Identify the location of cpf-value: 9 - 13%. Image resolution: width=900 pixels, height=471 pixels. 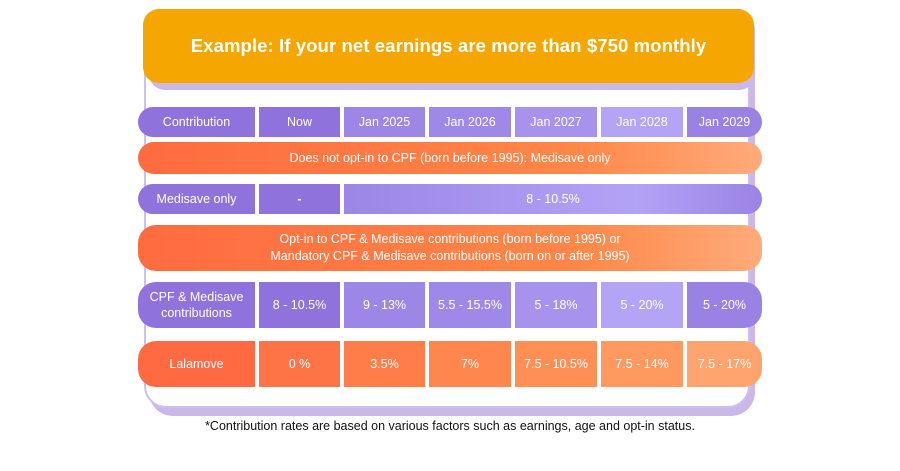
(384, 305).